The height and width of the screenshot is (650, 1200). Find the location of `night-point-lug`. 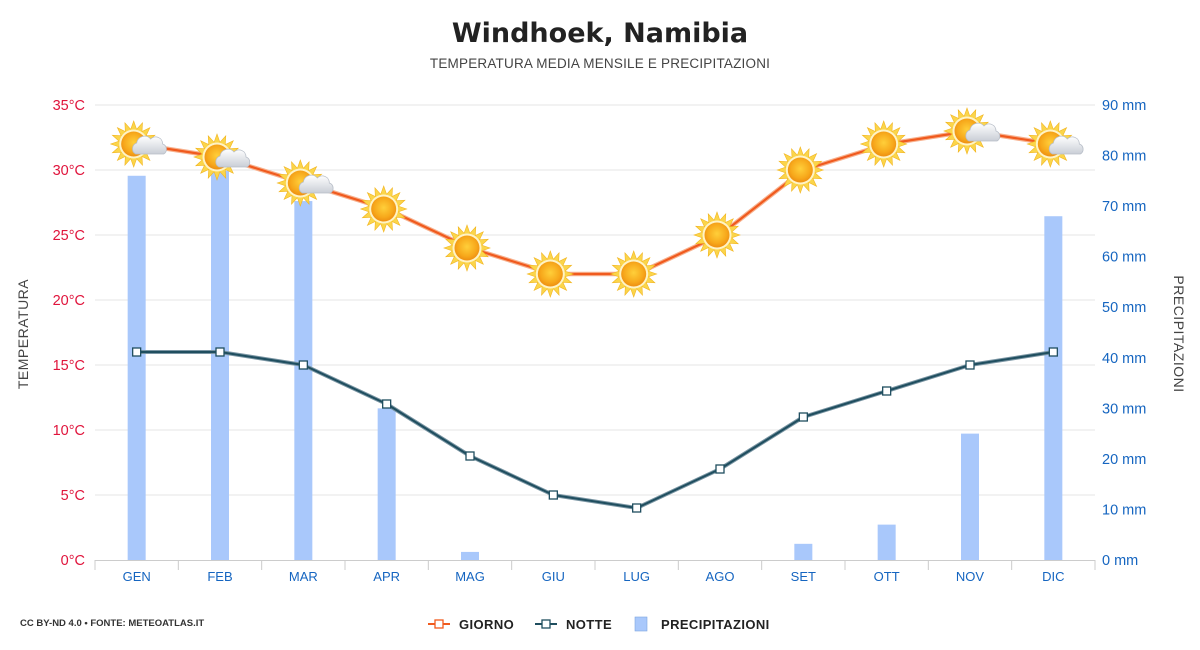

night-point-lug is located at coordinates (637, 508).